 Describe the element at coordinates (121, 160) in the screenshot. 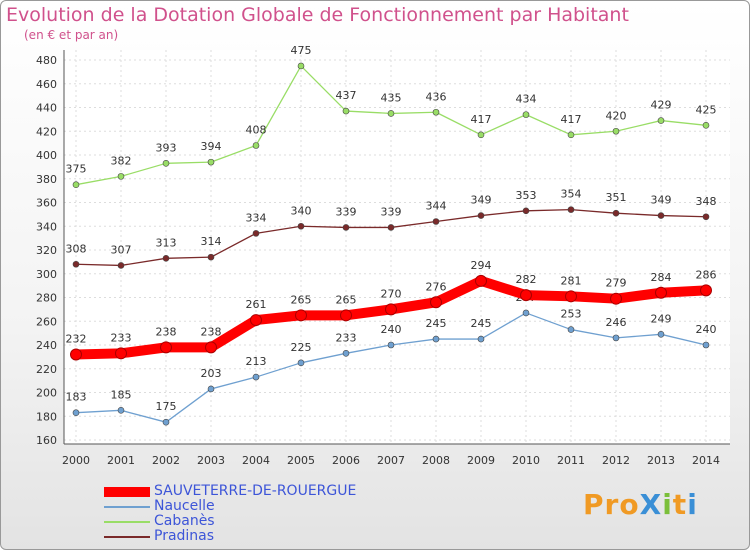

I see `data-label: 382` at that location.